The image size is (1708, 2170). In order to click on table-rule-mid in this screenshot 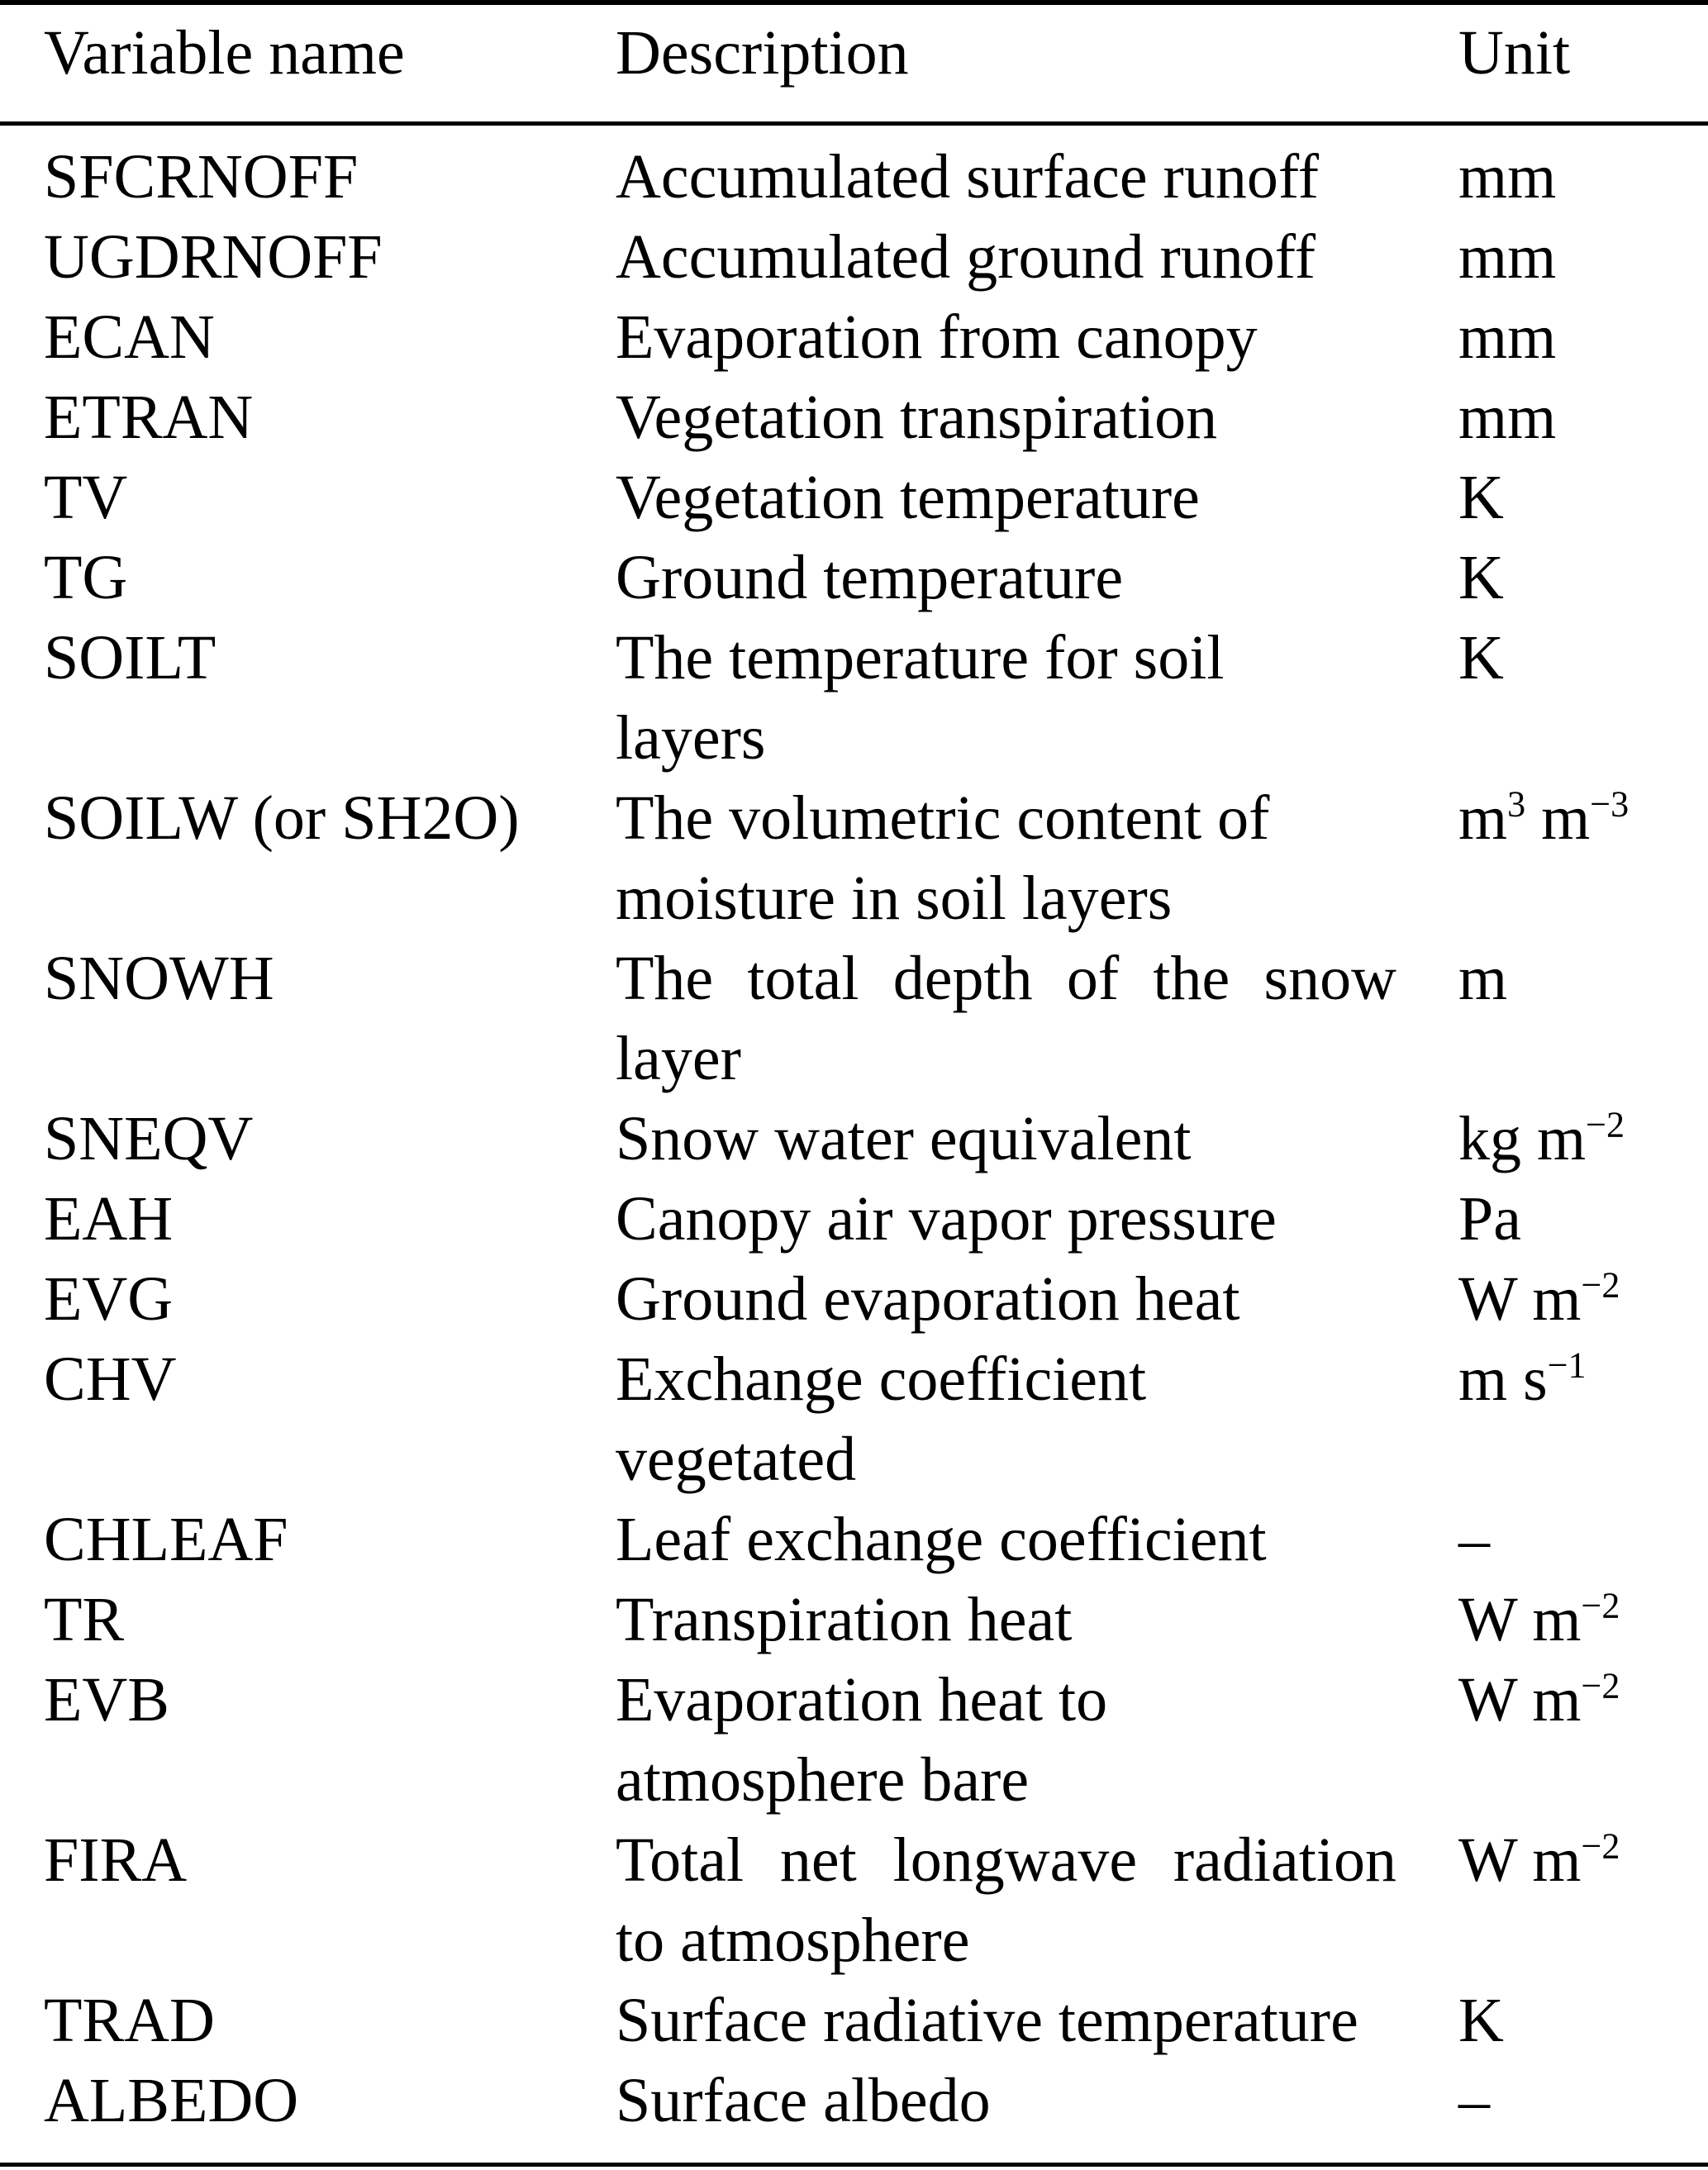, I will do `click(854, 123)`.